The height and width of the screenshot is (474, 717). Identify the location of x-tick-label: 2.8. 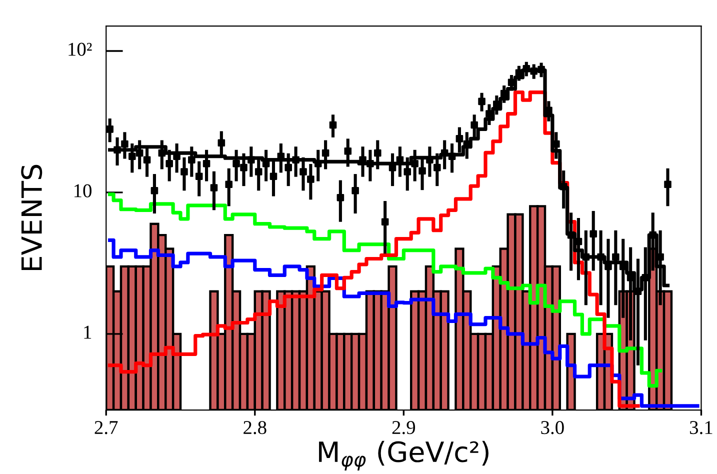
(255, 427).